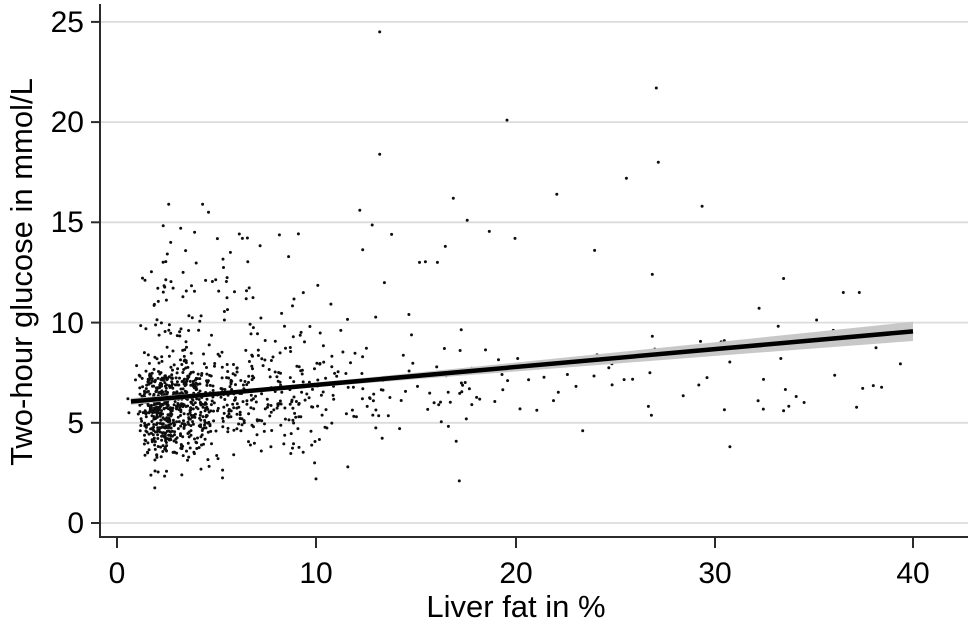  What do you see at coordinates (522, 366) in the screenshot?
I see `regression-line` at bounding box center [522, 366].